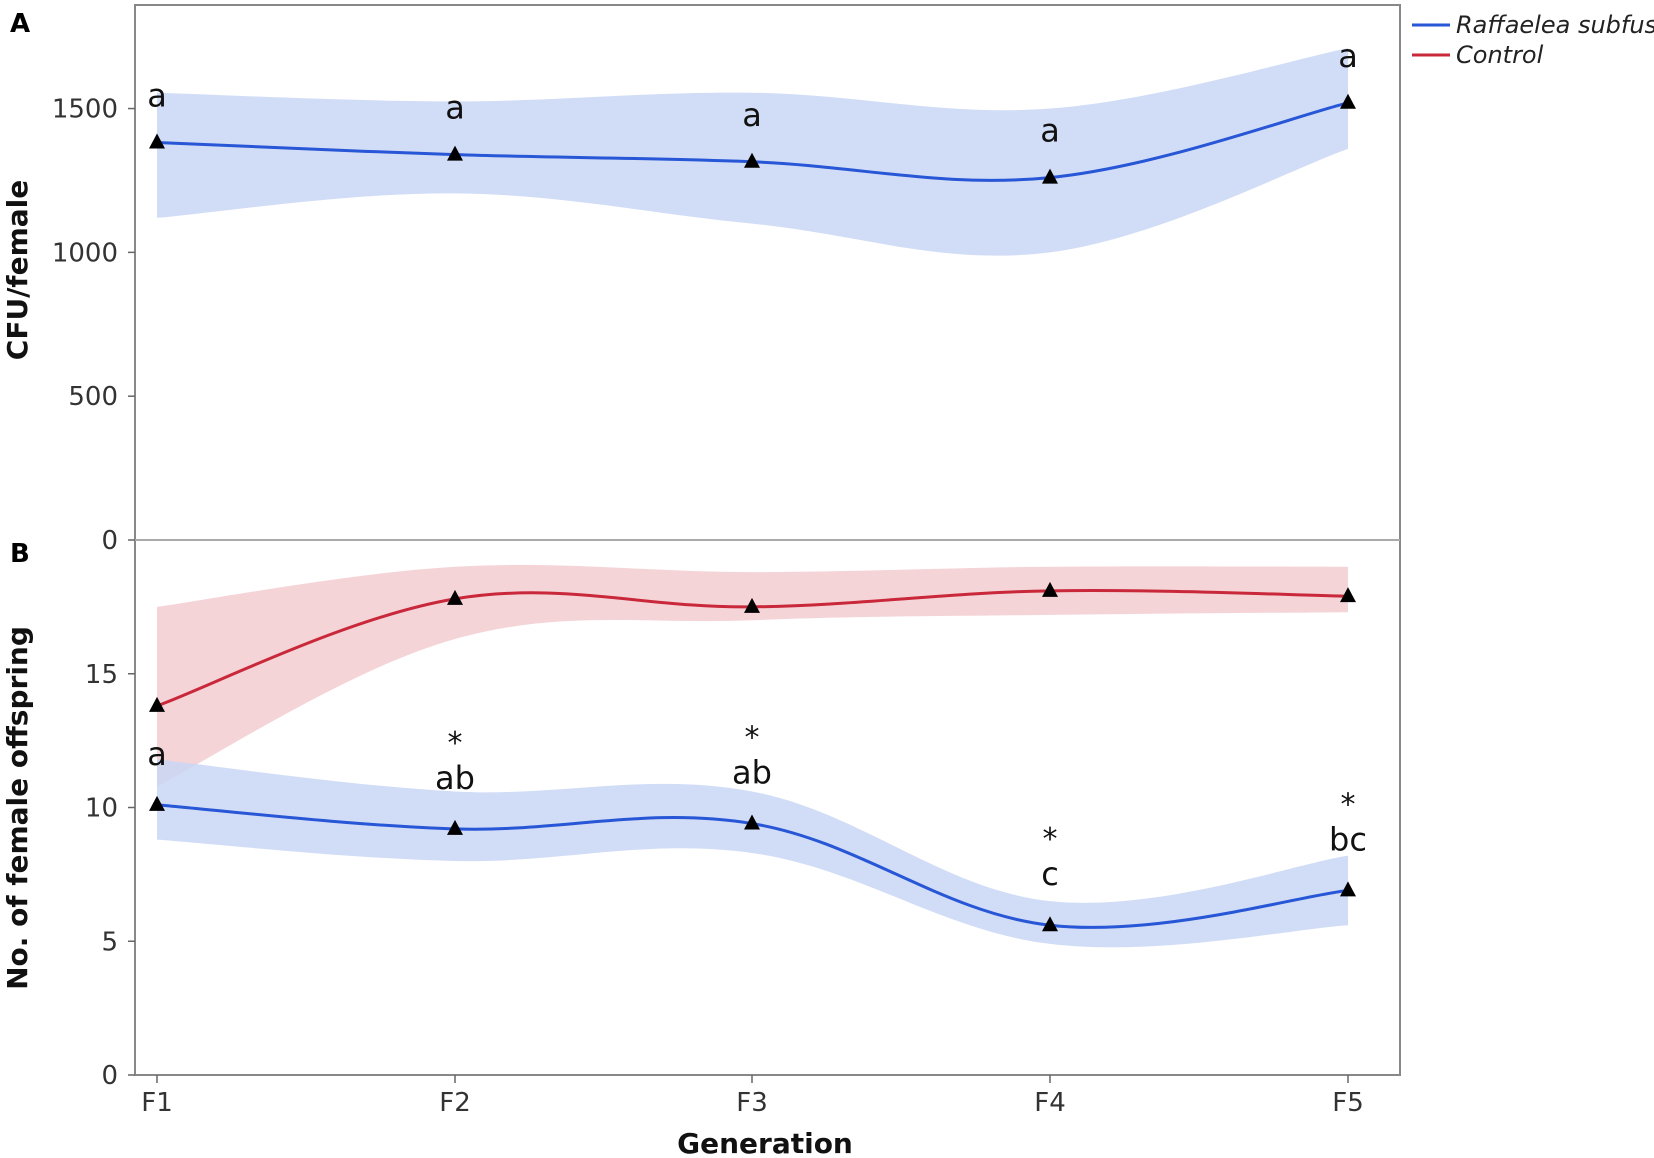 Image resolution: width=1654 pixels, height=1158 pixels. I want to click on group-letter-a-raffaelea-subfusca-f1: a, so click(157, 95).